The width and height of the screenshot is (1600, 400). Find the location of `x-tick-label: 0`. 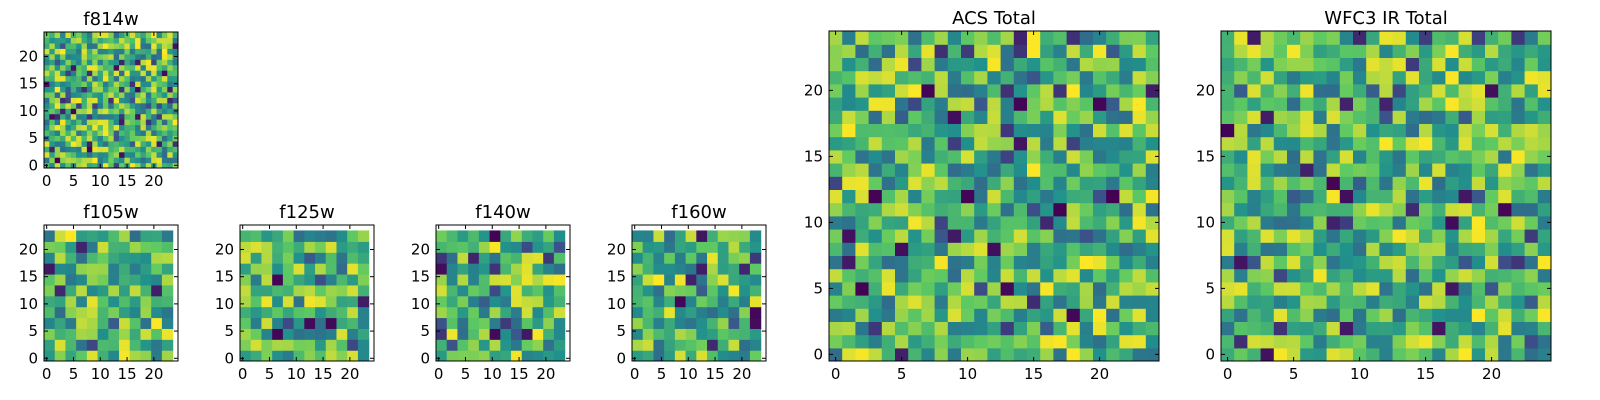

x-tick-label: 0 is located at coordinates (47, 181).